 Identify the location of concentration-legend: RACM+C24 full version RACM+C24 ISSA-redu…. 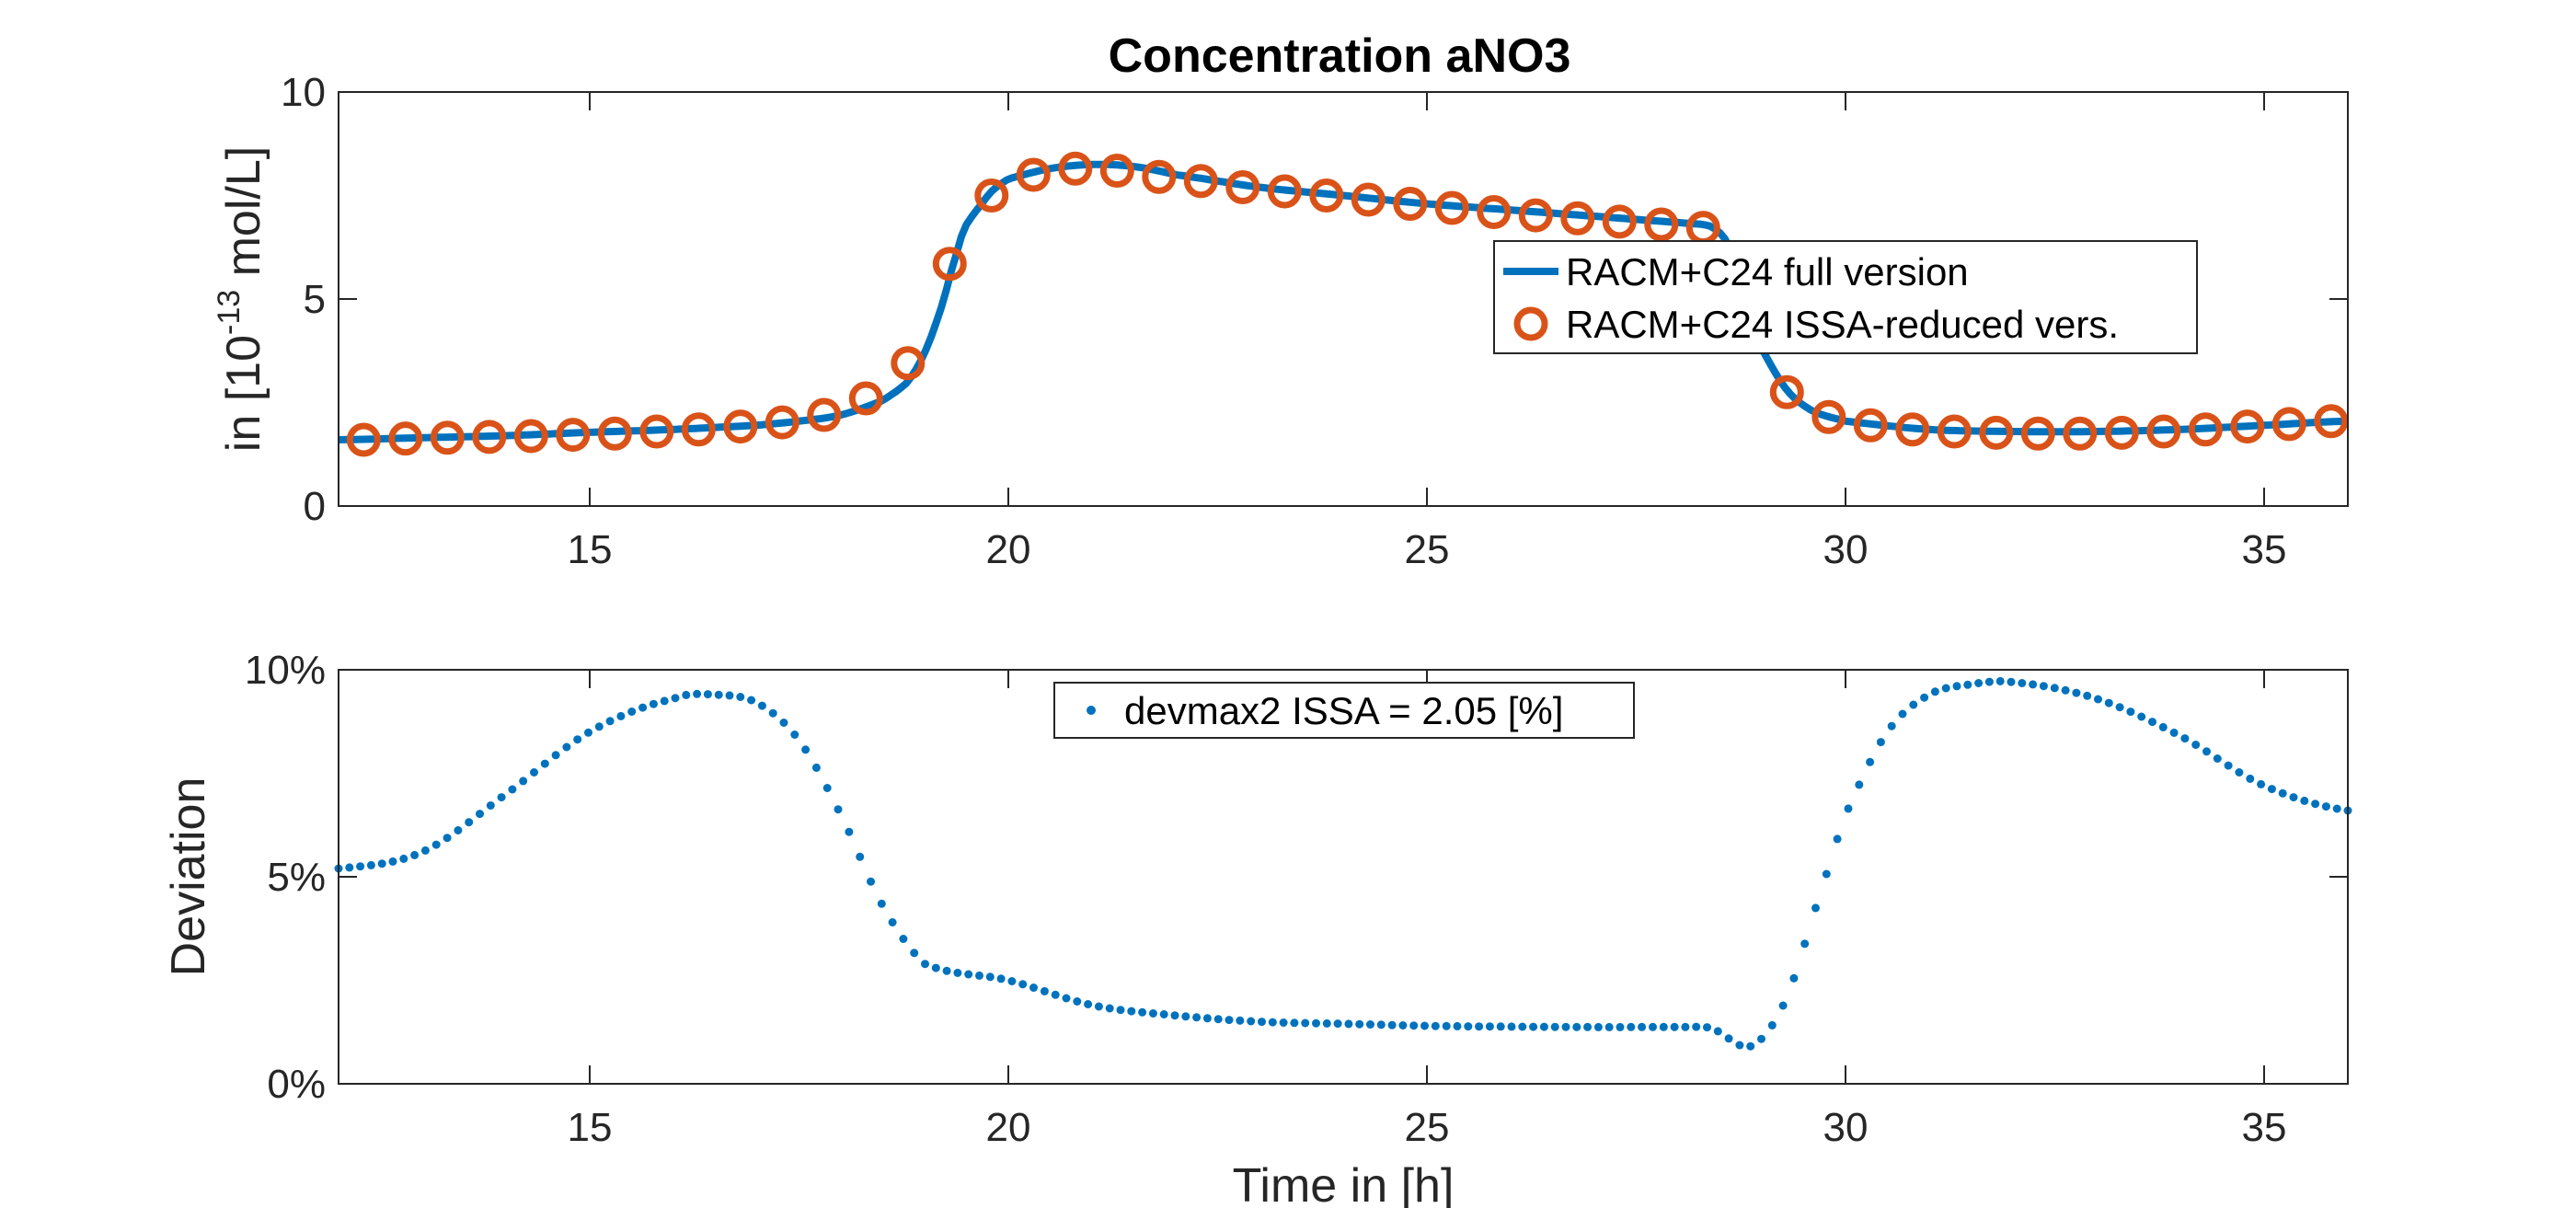
(1845, 297).